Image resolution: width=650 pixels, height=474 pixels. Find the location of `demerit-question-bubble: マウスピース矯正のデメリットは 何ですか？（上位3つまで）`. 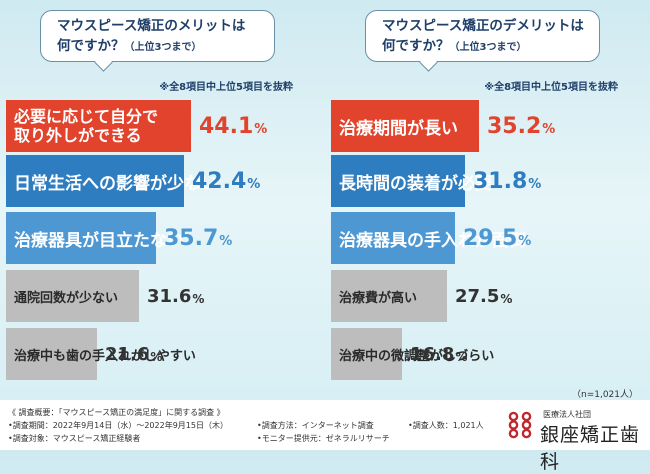

demerit-question-bubble: マウスピース矯正のデメリットは 何ですか？（上位3つまで） is located at coordinates (482, 36).